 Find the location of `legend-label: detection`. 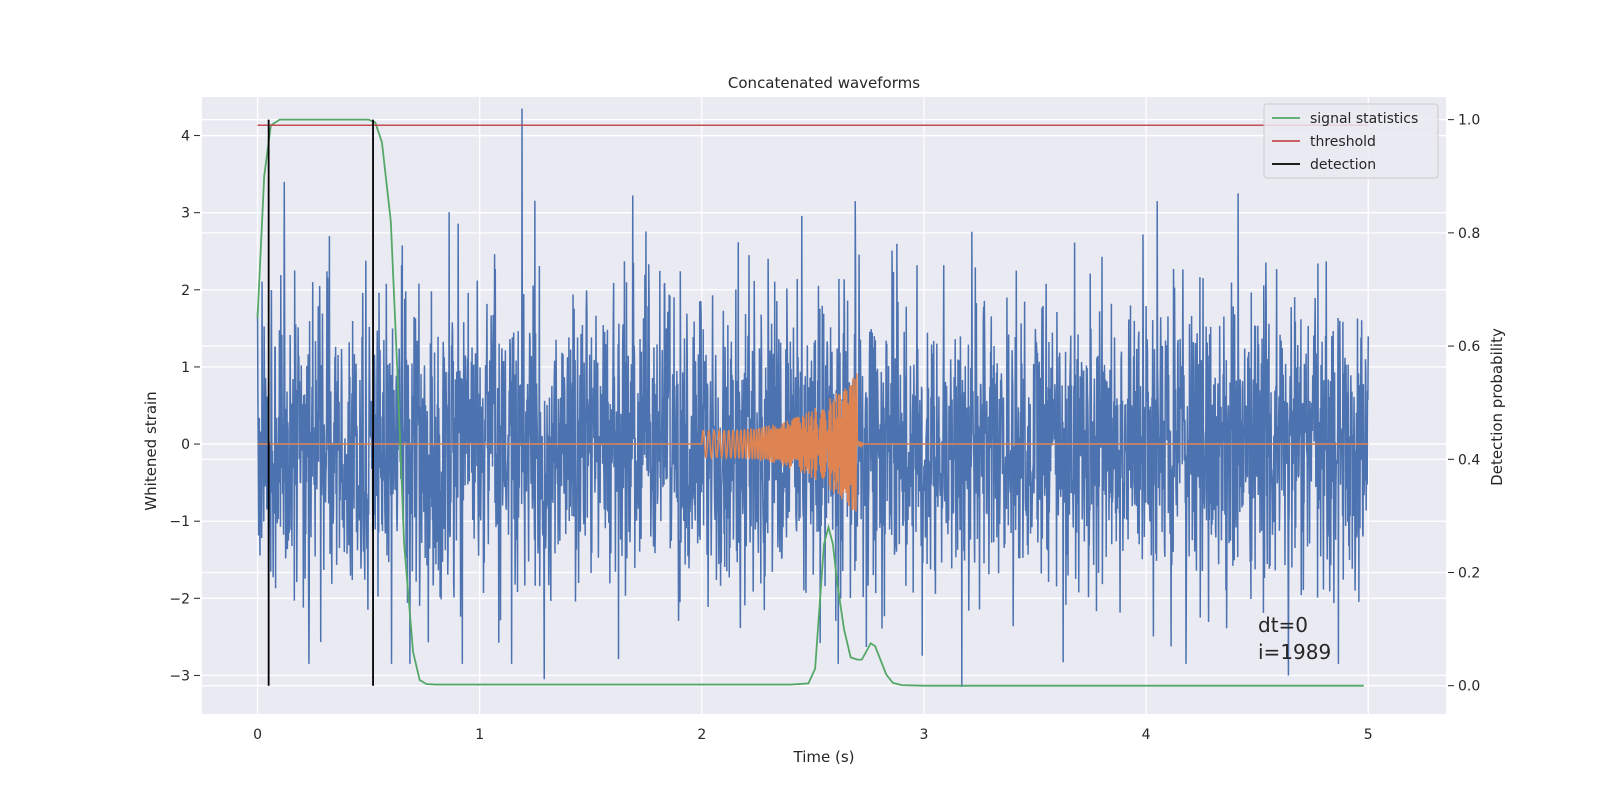

legend-label: detection is located at coordinates (1343, 165).